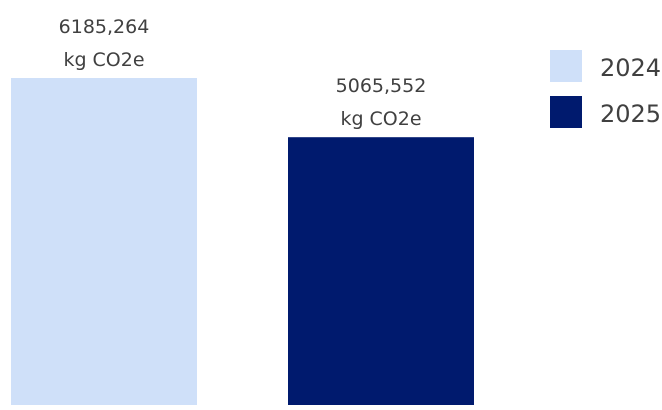  I want to click on value-label-2024: 6185,264, so click(104, 27).